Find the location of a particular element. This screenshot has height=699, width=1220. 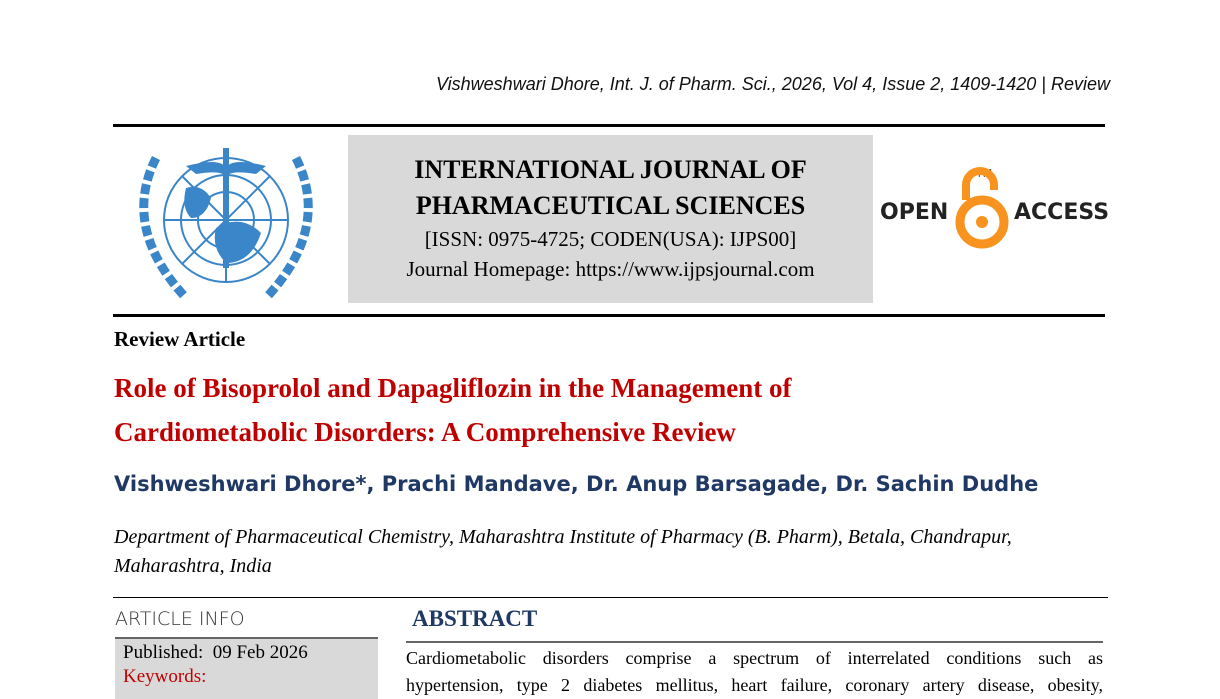

open-access-logo: OPEN ACCESS TM is located at coordinates (994, 207).